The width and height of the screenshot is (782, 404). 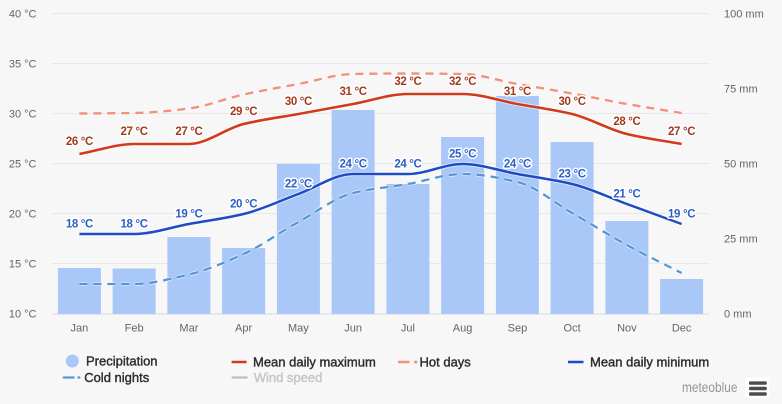 What do you see at coordinates (738, 315) in the screenshot?
I see `svg-text: 0 mm` at bounding box center [738, 315].